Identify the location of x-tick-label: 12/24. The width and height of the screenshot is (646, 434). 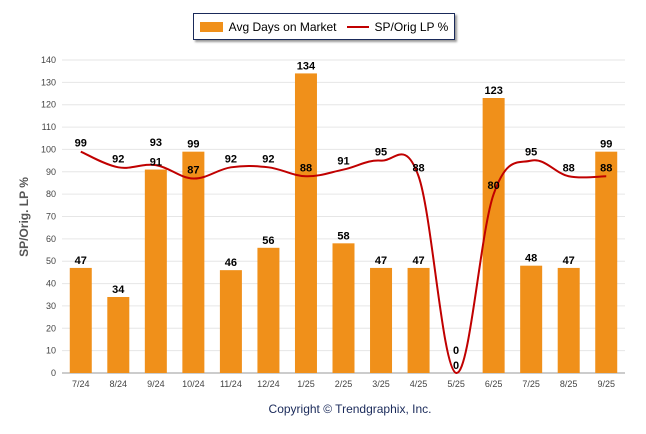
(268, 384).